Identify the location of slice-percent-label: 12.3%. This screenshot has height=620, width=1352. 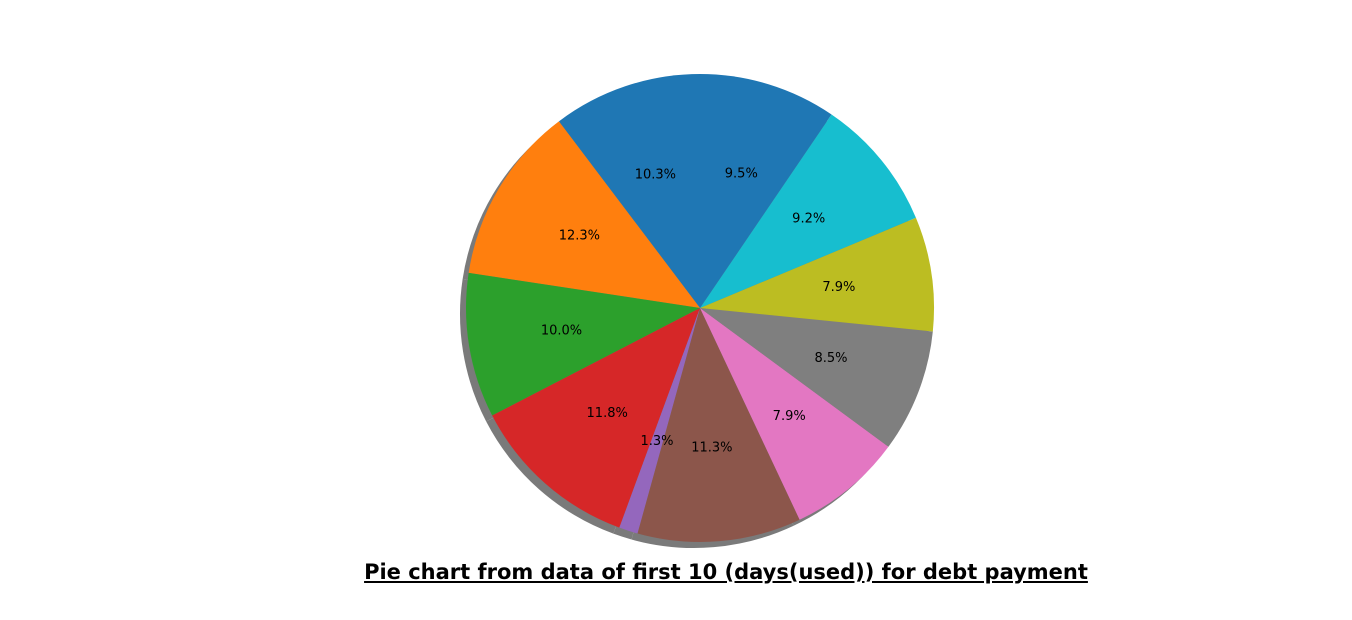
(579, 236).